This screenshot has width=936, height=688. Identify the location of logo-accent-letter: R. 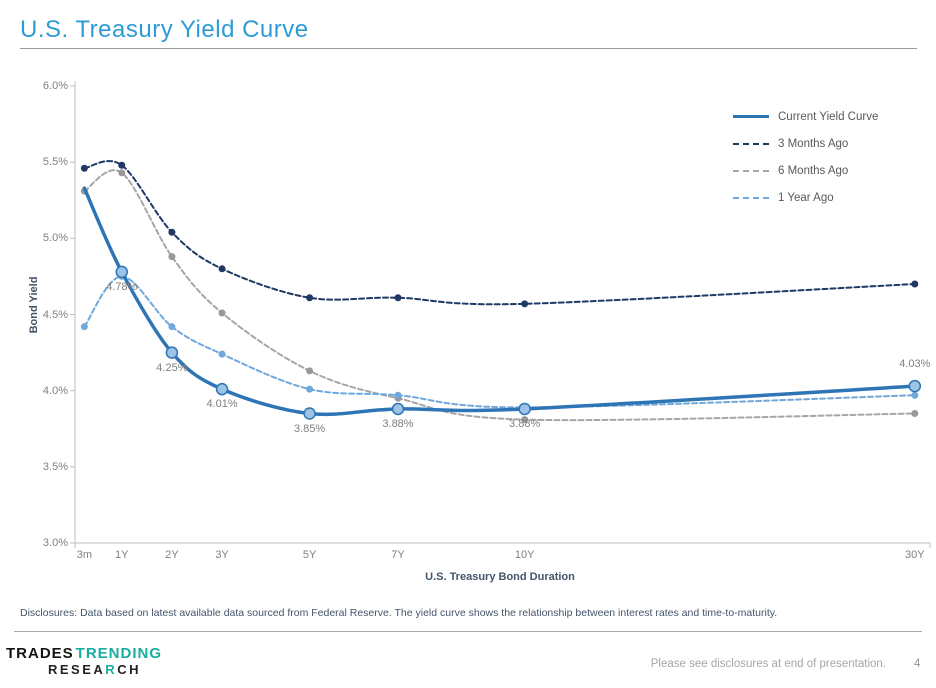
(111, 669).